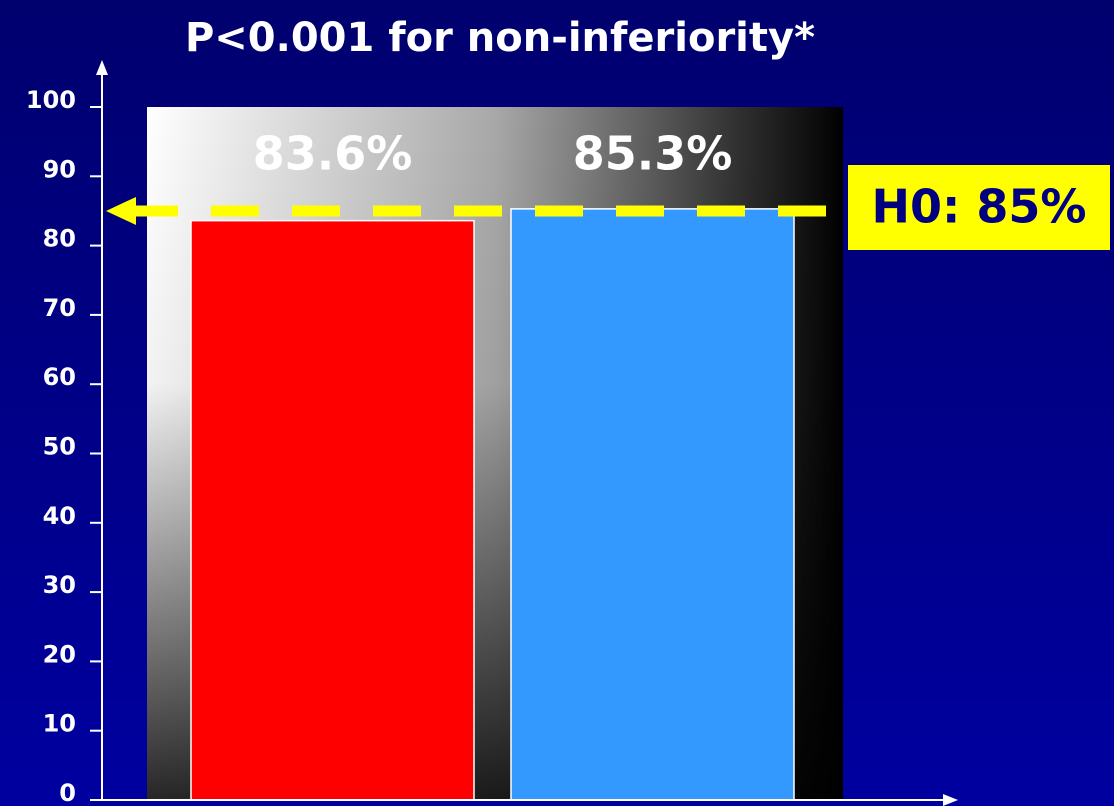 This screenshot has width=1114, height=806. Describe the element at coordinates (653, 154) in the screenshot. I see `value-label: 85.3%` at that location.